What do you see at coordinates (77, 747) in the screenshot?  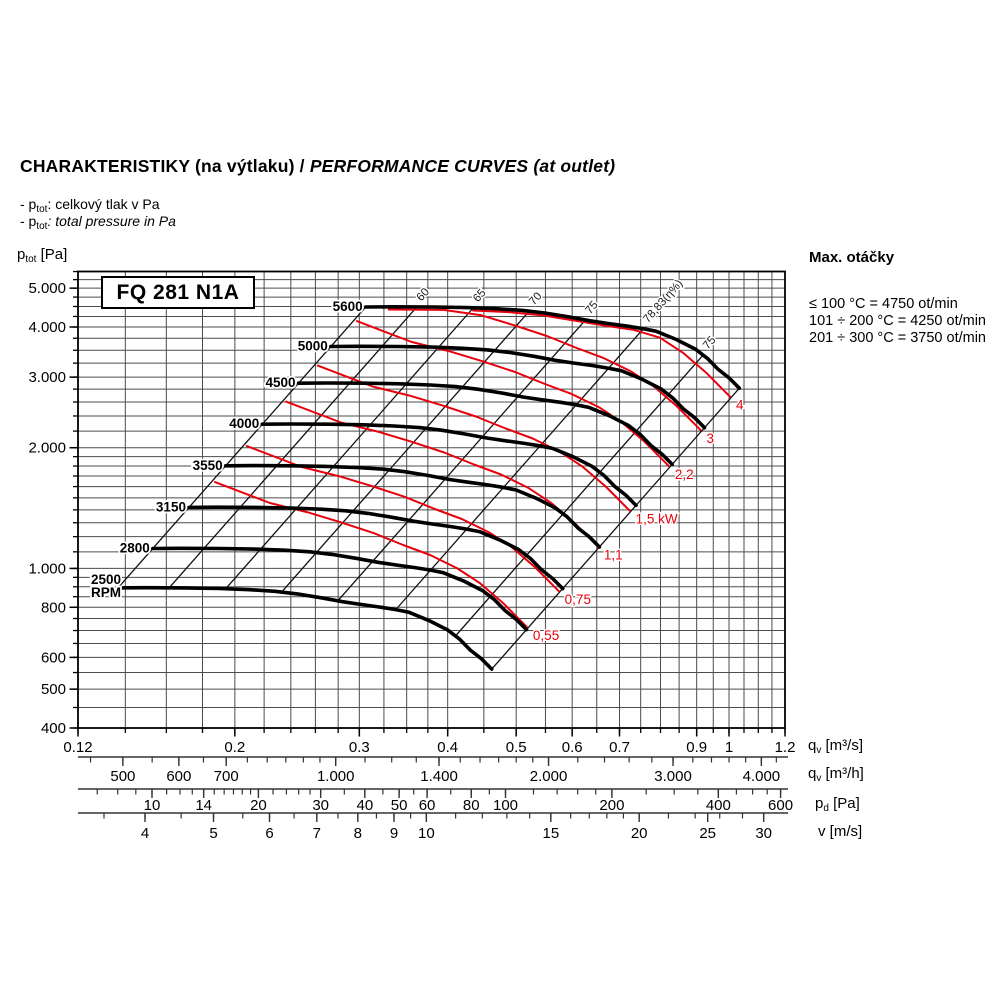 I see `x-tick-qv-m3s: 0.12` at bounding box center [77, 747].